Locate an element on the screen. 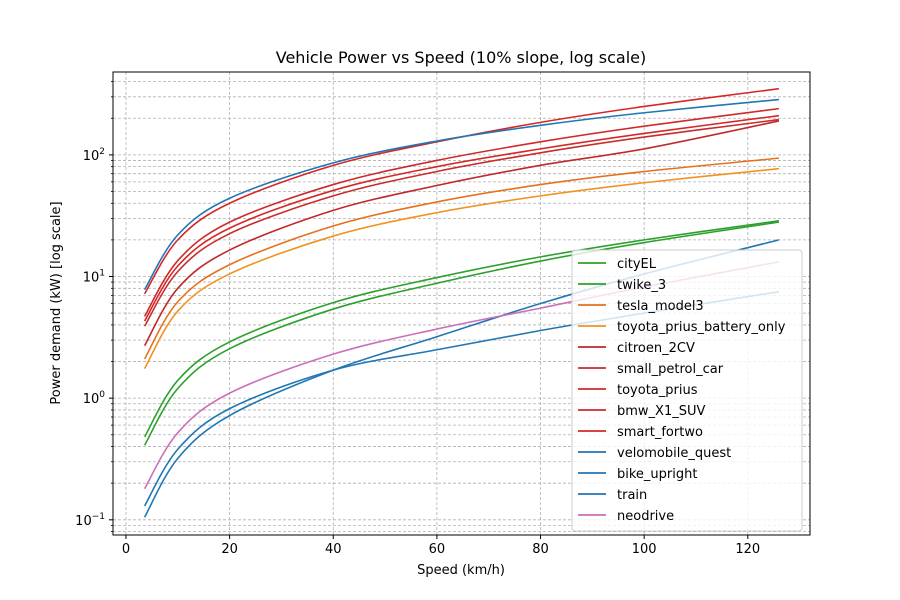  y-axis-ticks: 10⁻¹ 10⁰ 10¹ 10² is located at coordinates (94, 306).